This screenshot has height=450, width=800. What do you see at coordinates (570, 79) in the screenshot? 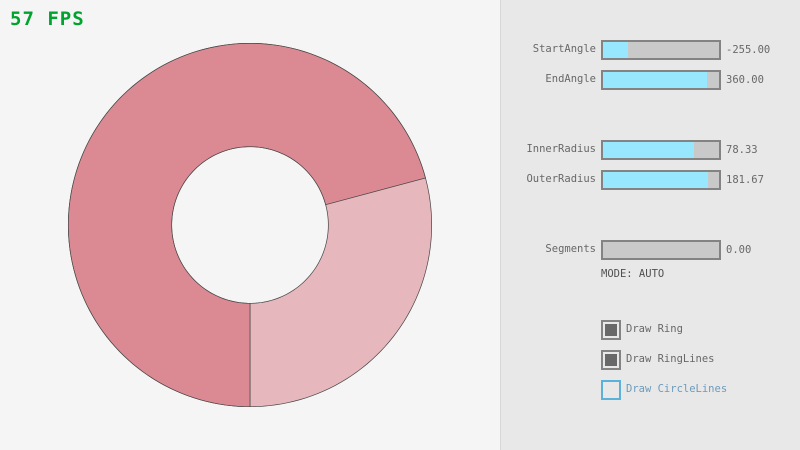
I see `end-angle-label: EndAngle` at bounding box center [570, 79].